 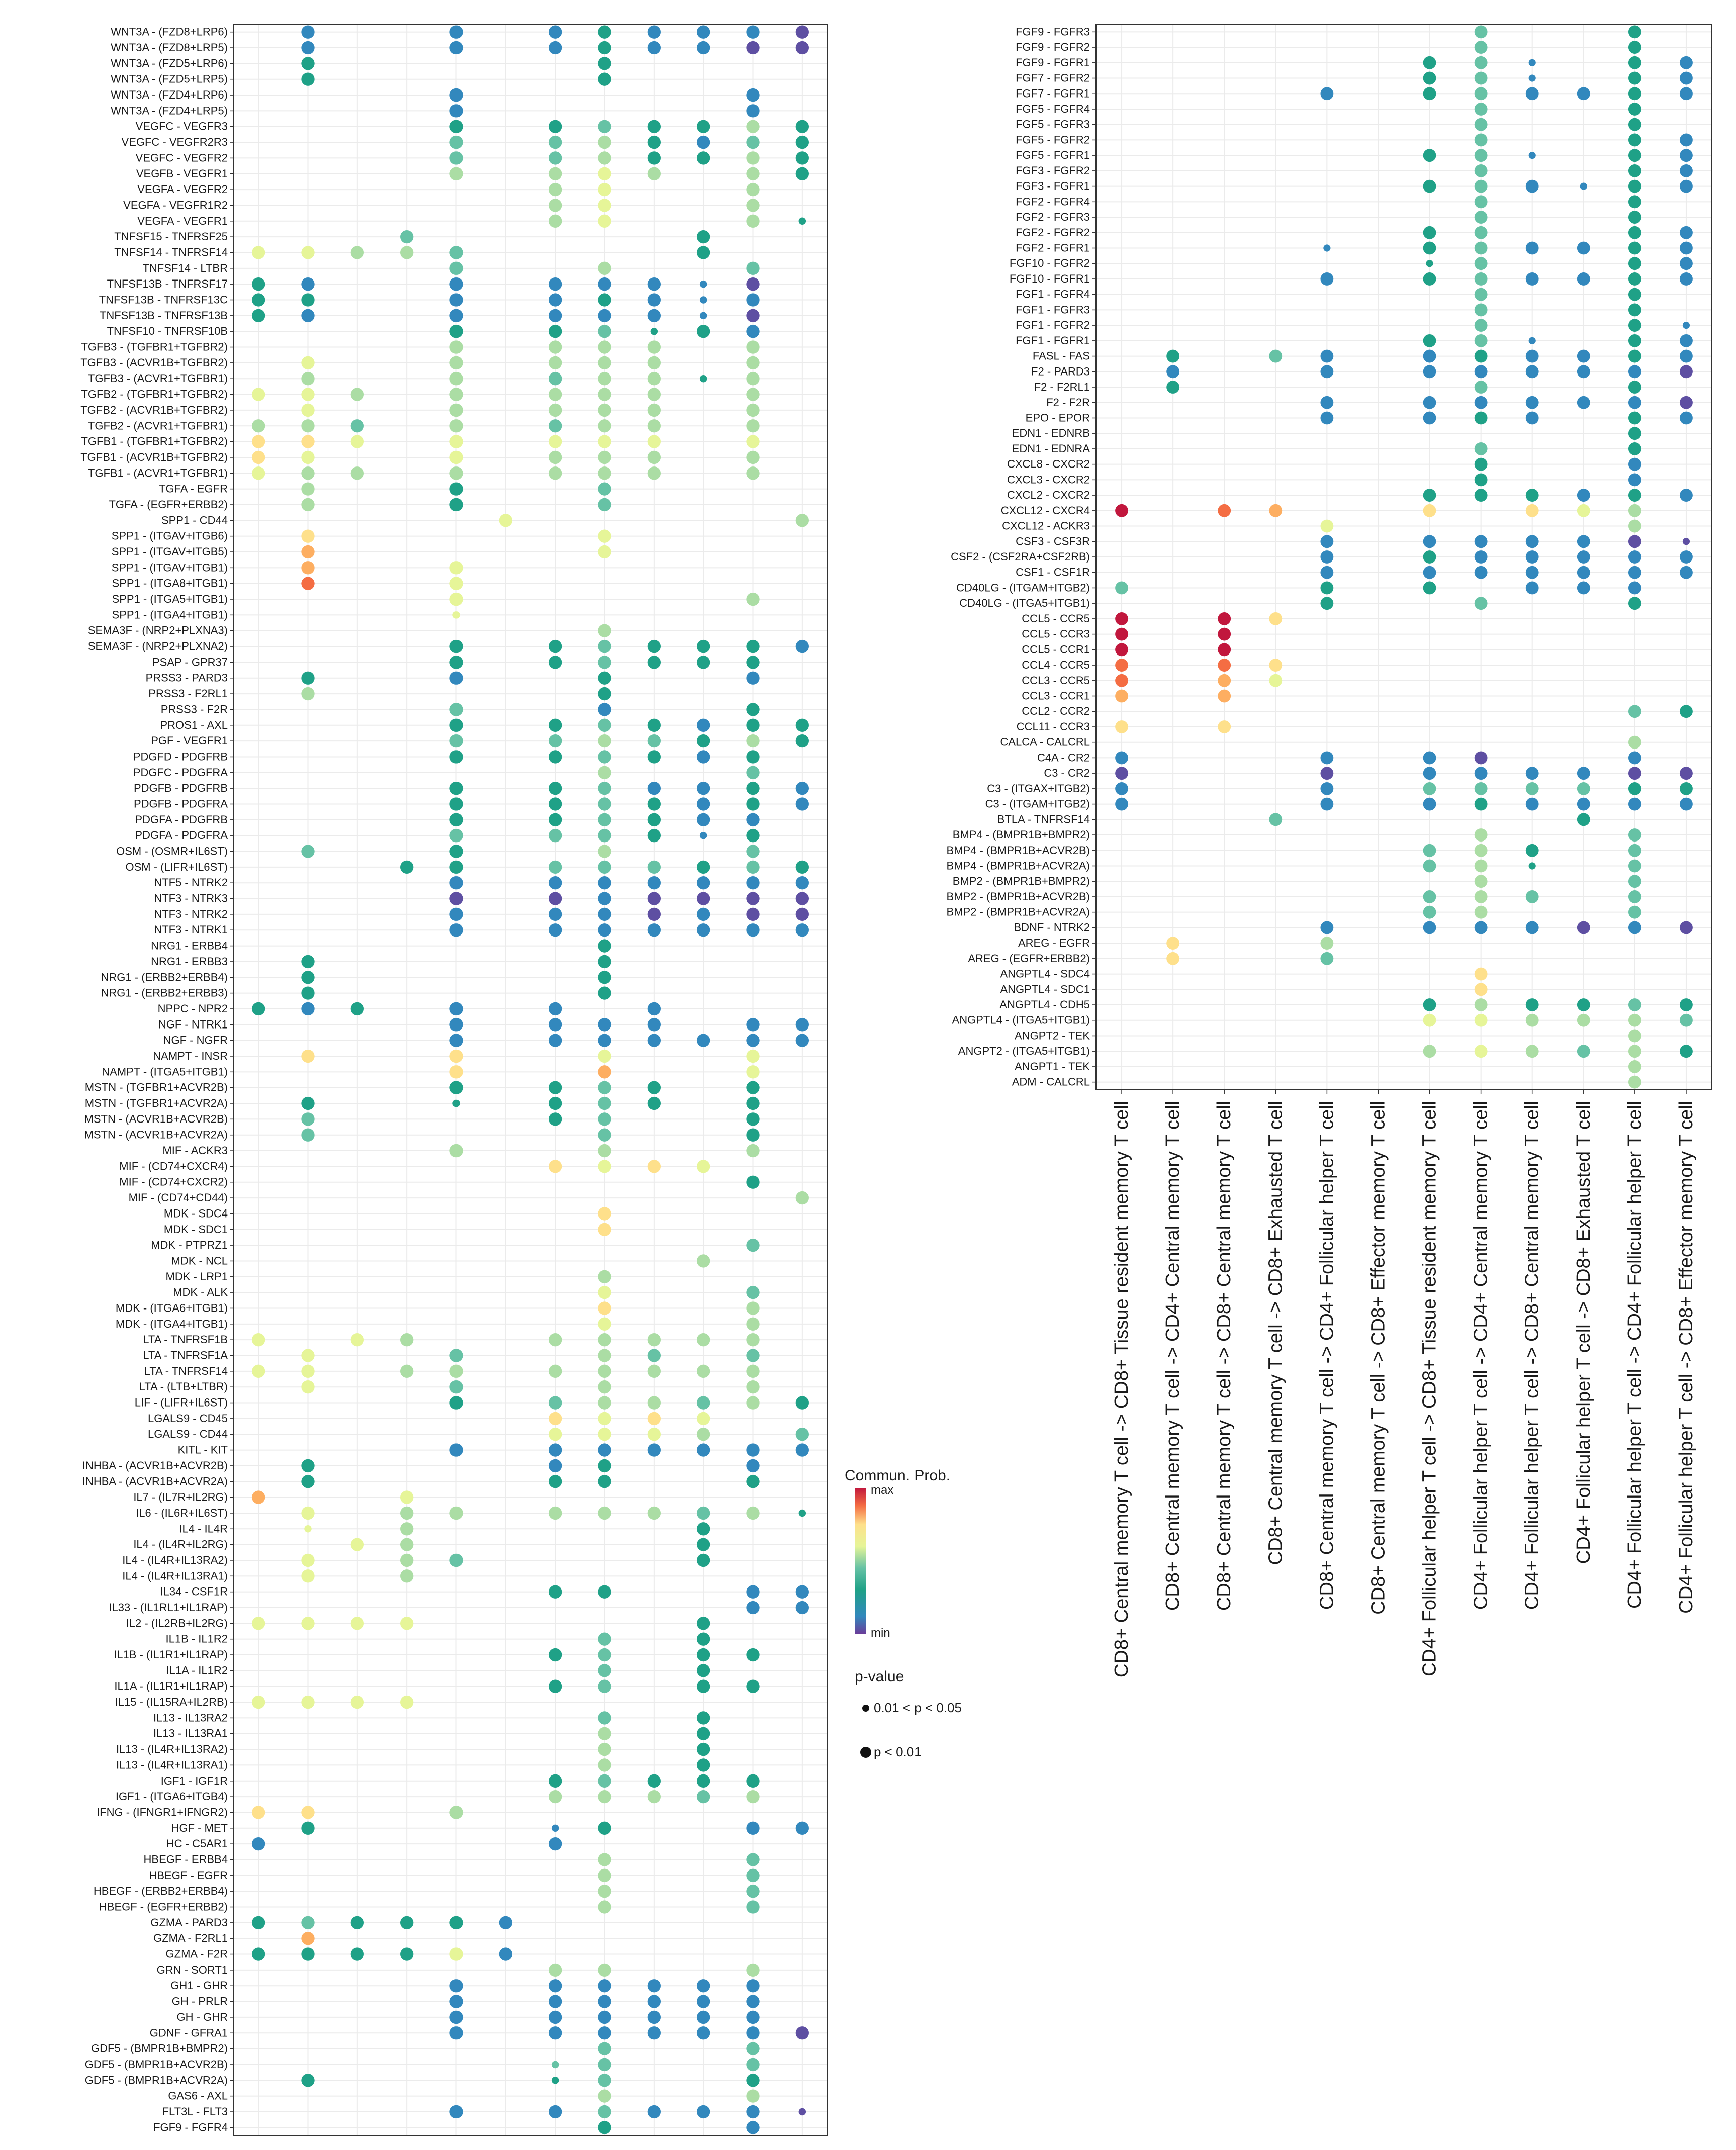 What do you see at coordinates (195, 1780) in the screenshot?
I see `left-row-label: IGF1 - IGF1R` at bounding box center [195, 1780].